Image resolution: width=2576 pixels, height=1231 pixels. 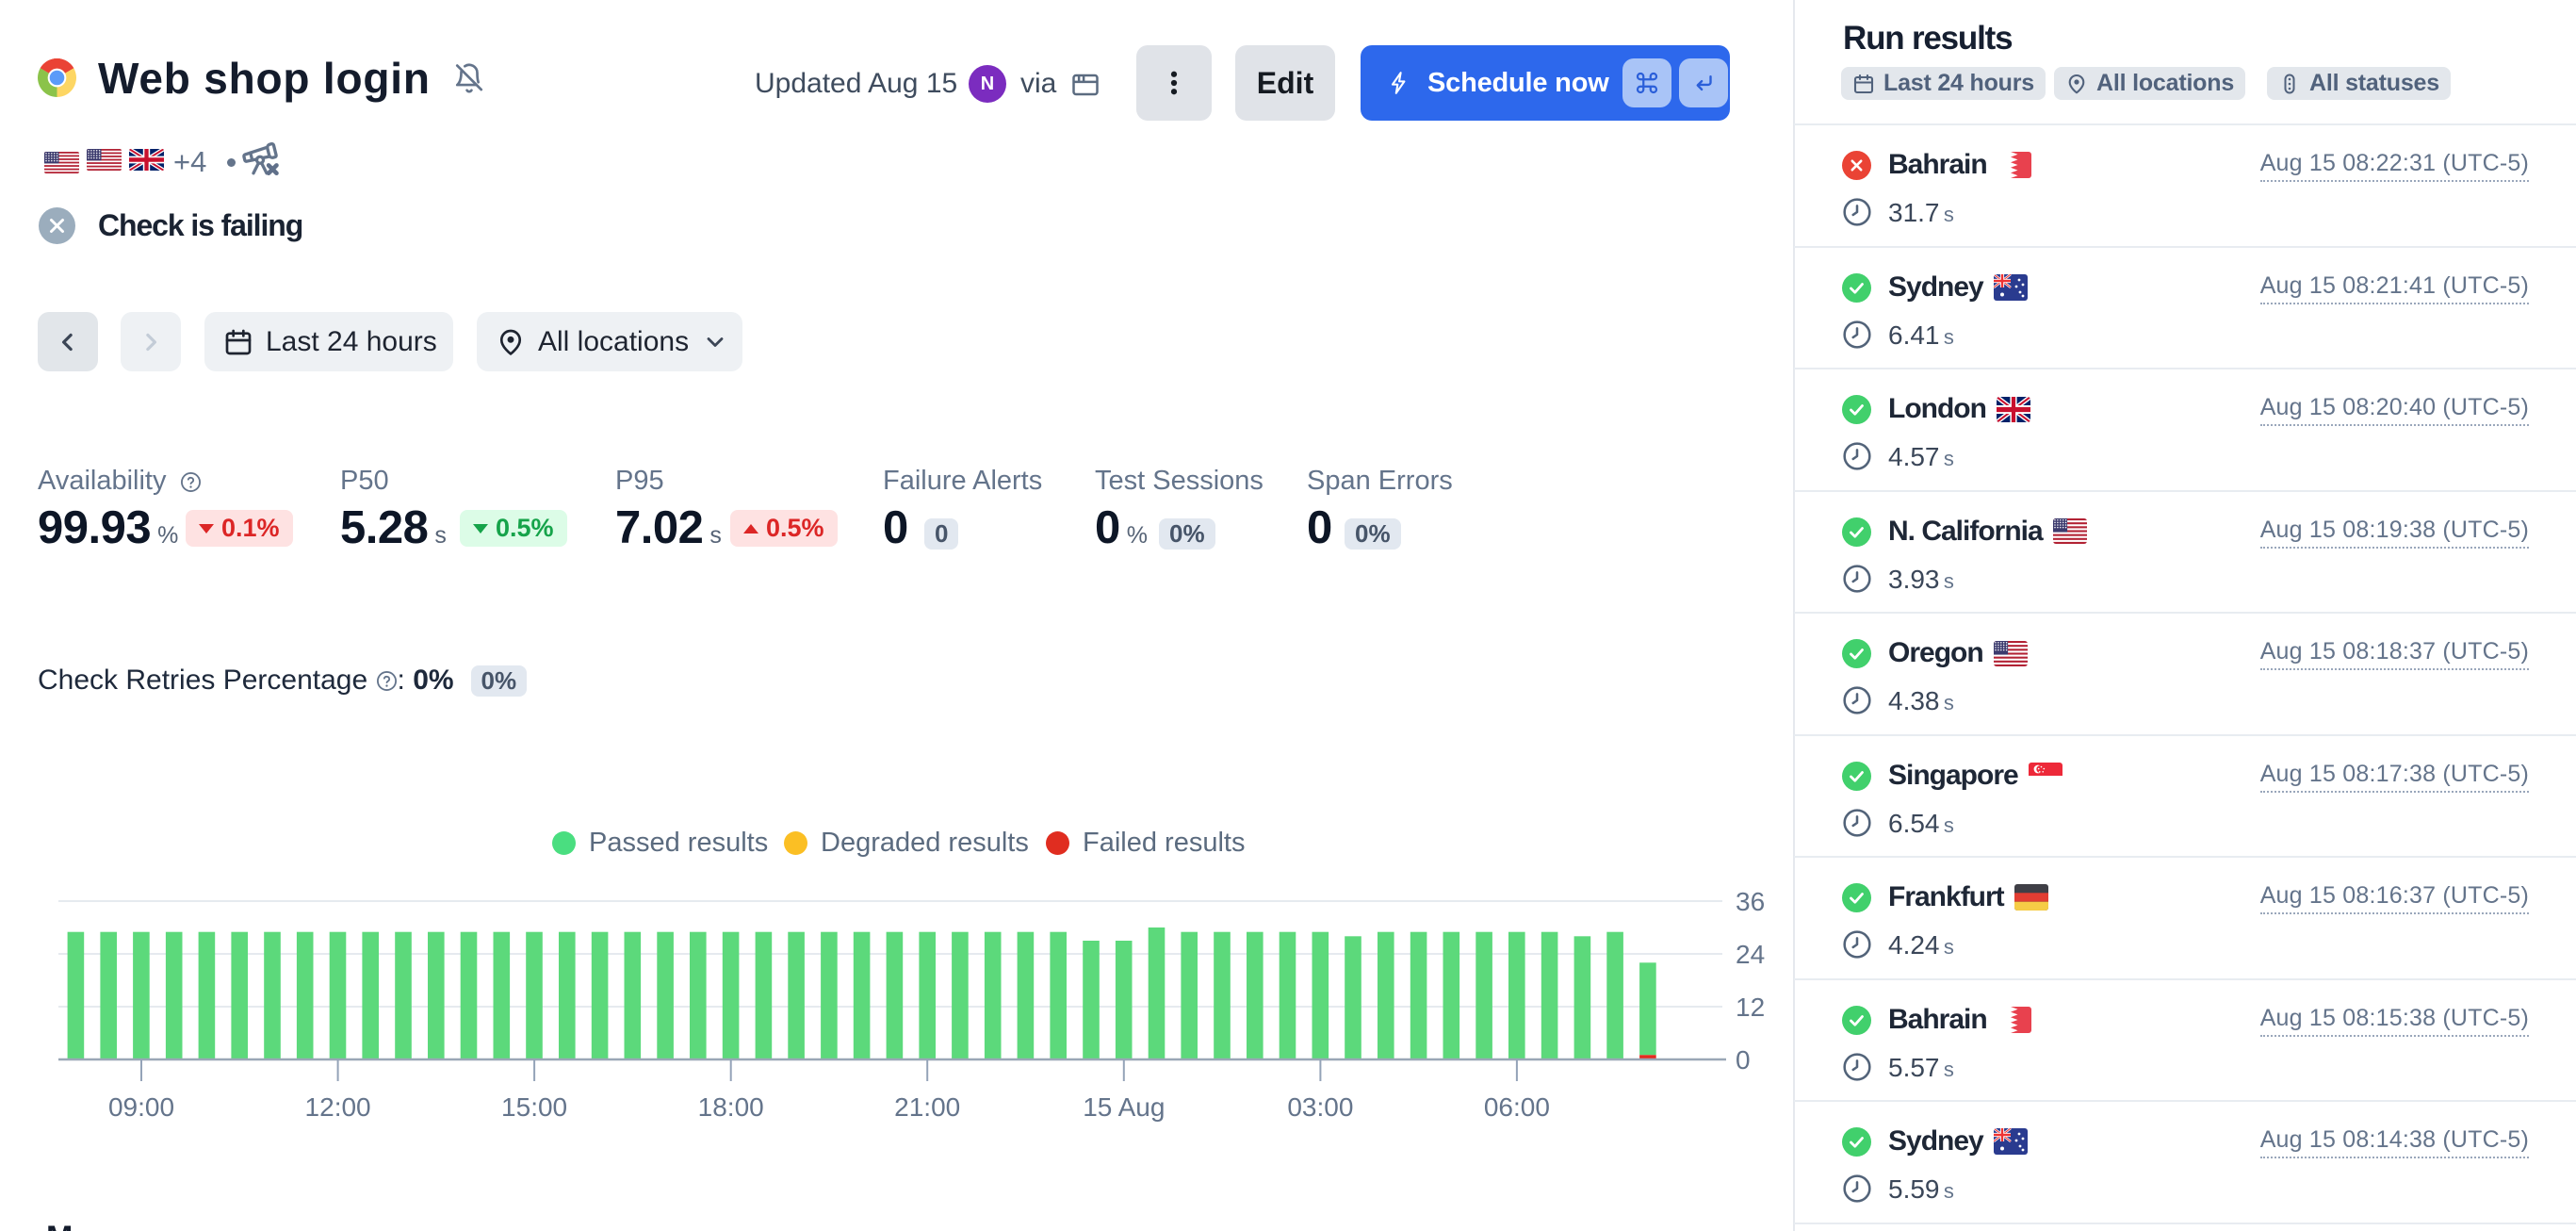 What do you see at coordinates (534, 1107) in the screenshot?
I see `svg-text: 15:00` at bounding box center [534, 1107].